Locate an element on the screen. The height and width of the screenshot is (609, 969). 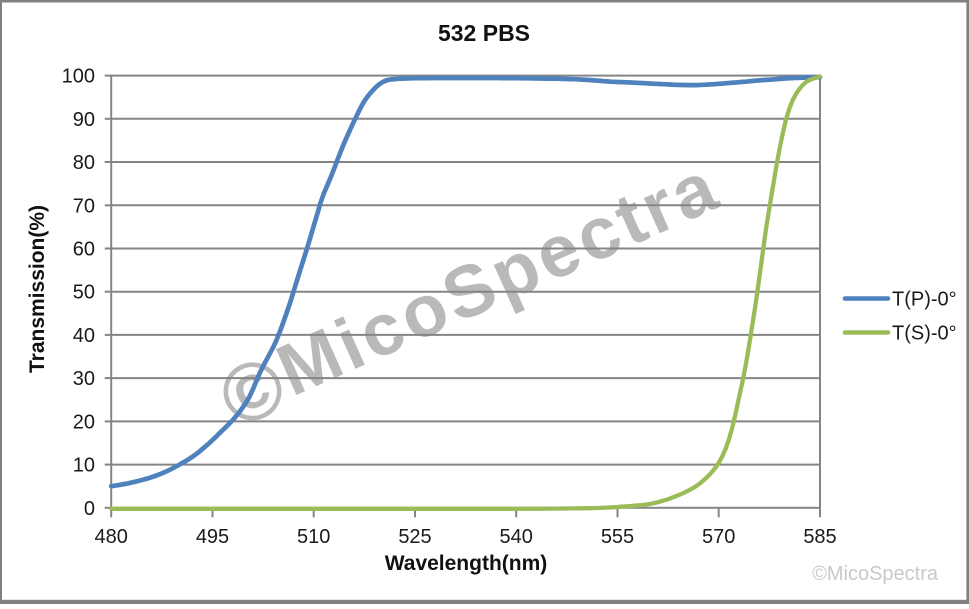
svg-text: 80 is located at coordinates (84, 163).